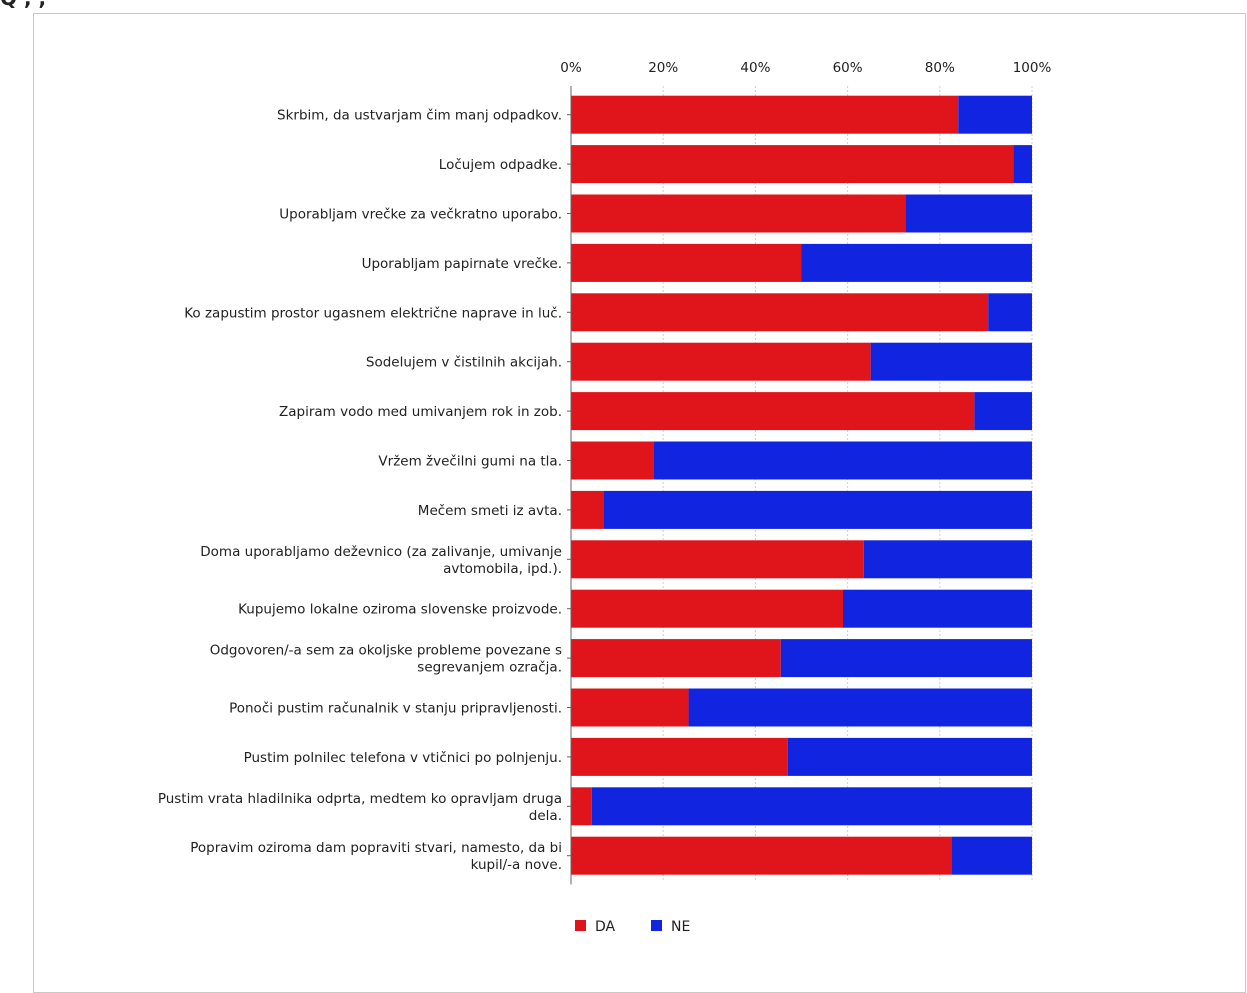 The image size is (1247, 993). I want to click on x-tick-label: 60%, so click(848, 68).